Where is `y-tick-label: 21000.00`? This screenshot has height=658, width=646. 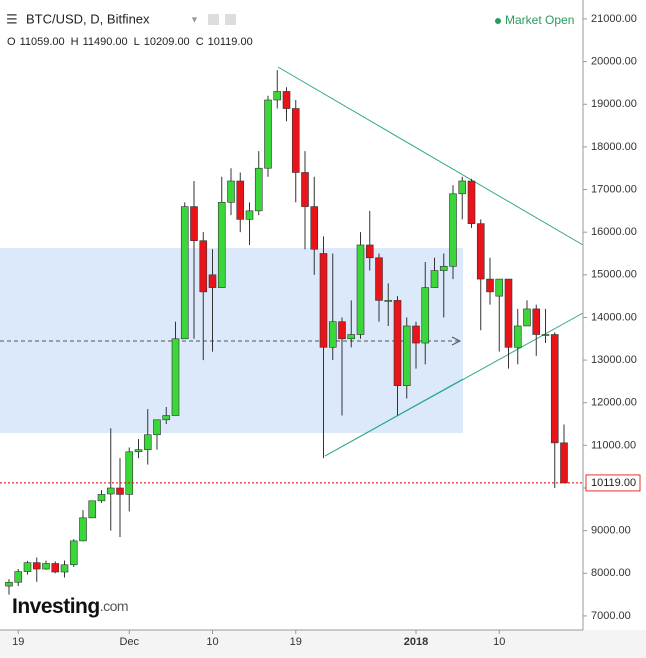 y-tick-label: 21000.00 is located at coordinates (614, 19).